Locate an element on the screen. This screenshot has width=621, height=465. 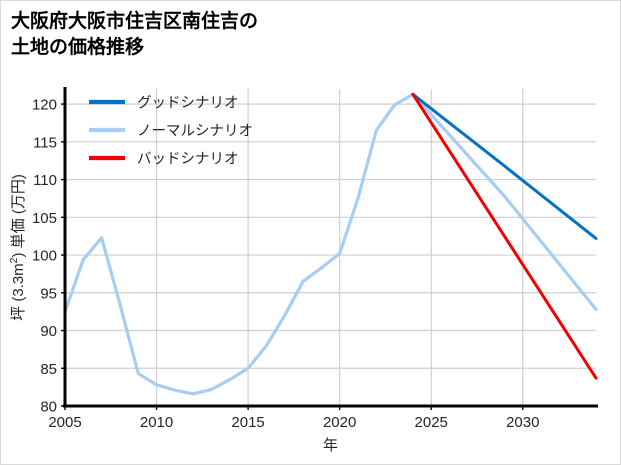
y-tick-label: 100 is located at coordinates (44, 256).